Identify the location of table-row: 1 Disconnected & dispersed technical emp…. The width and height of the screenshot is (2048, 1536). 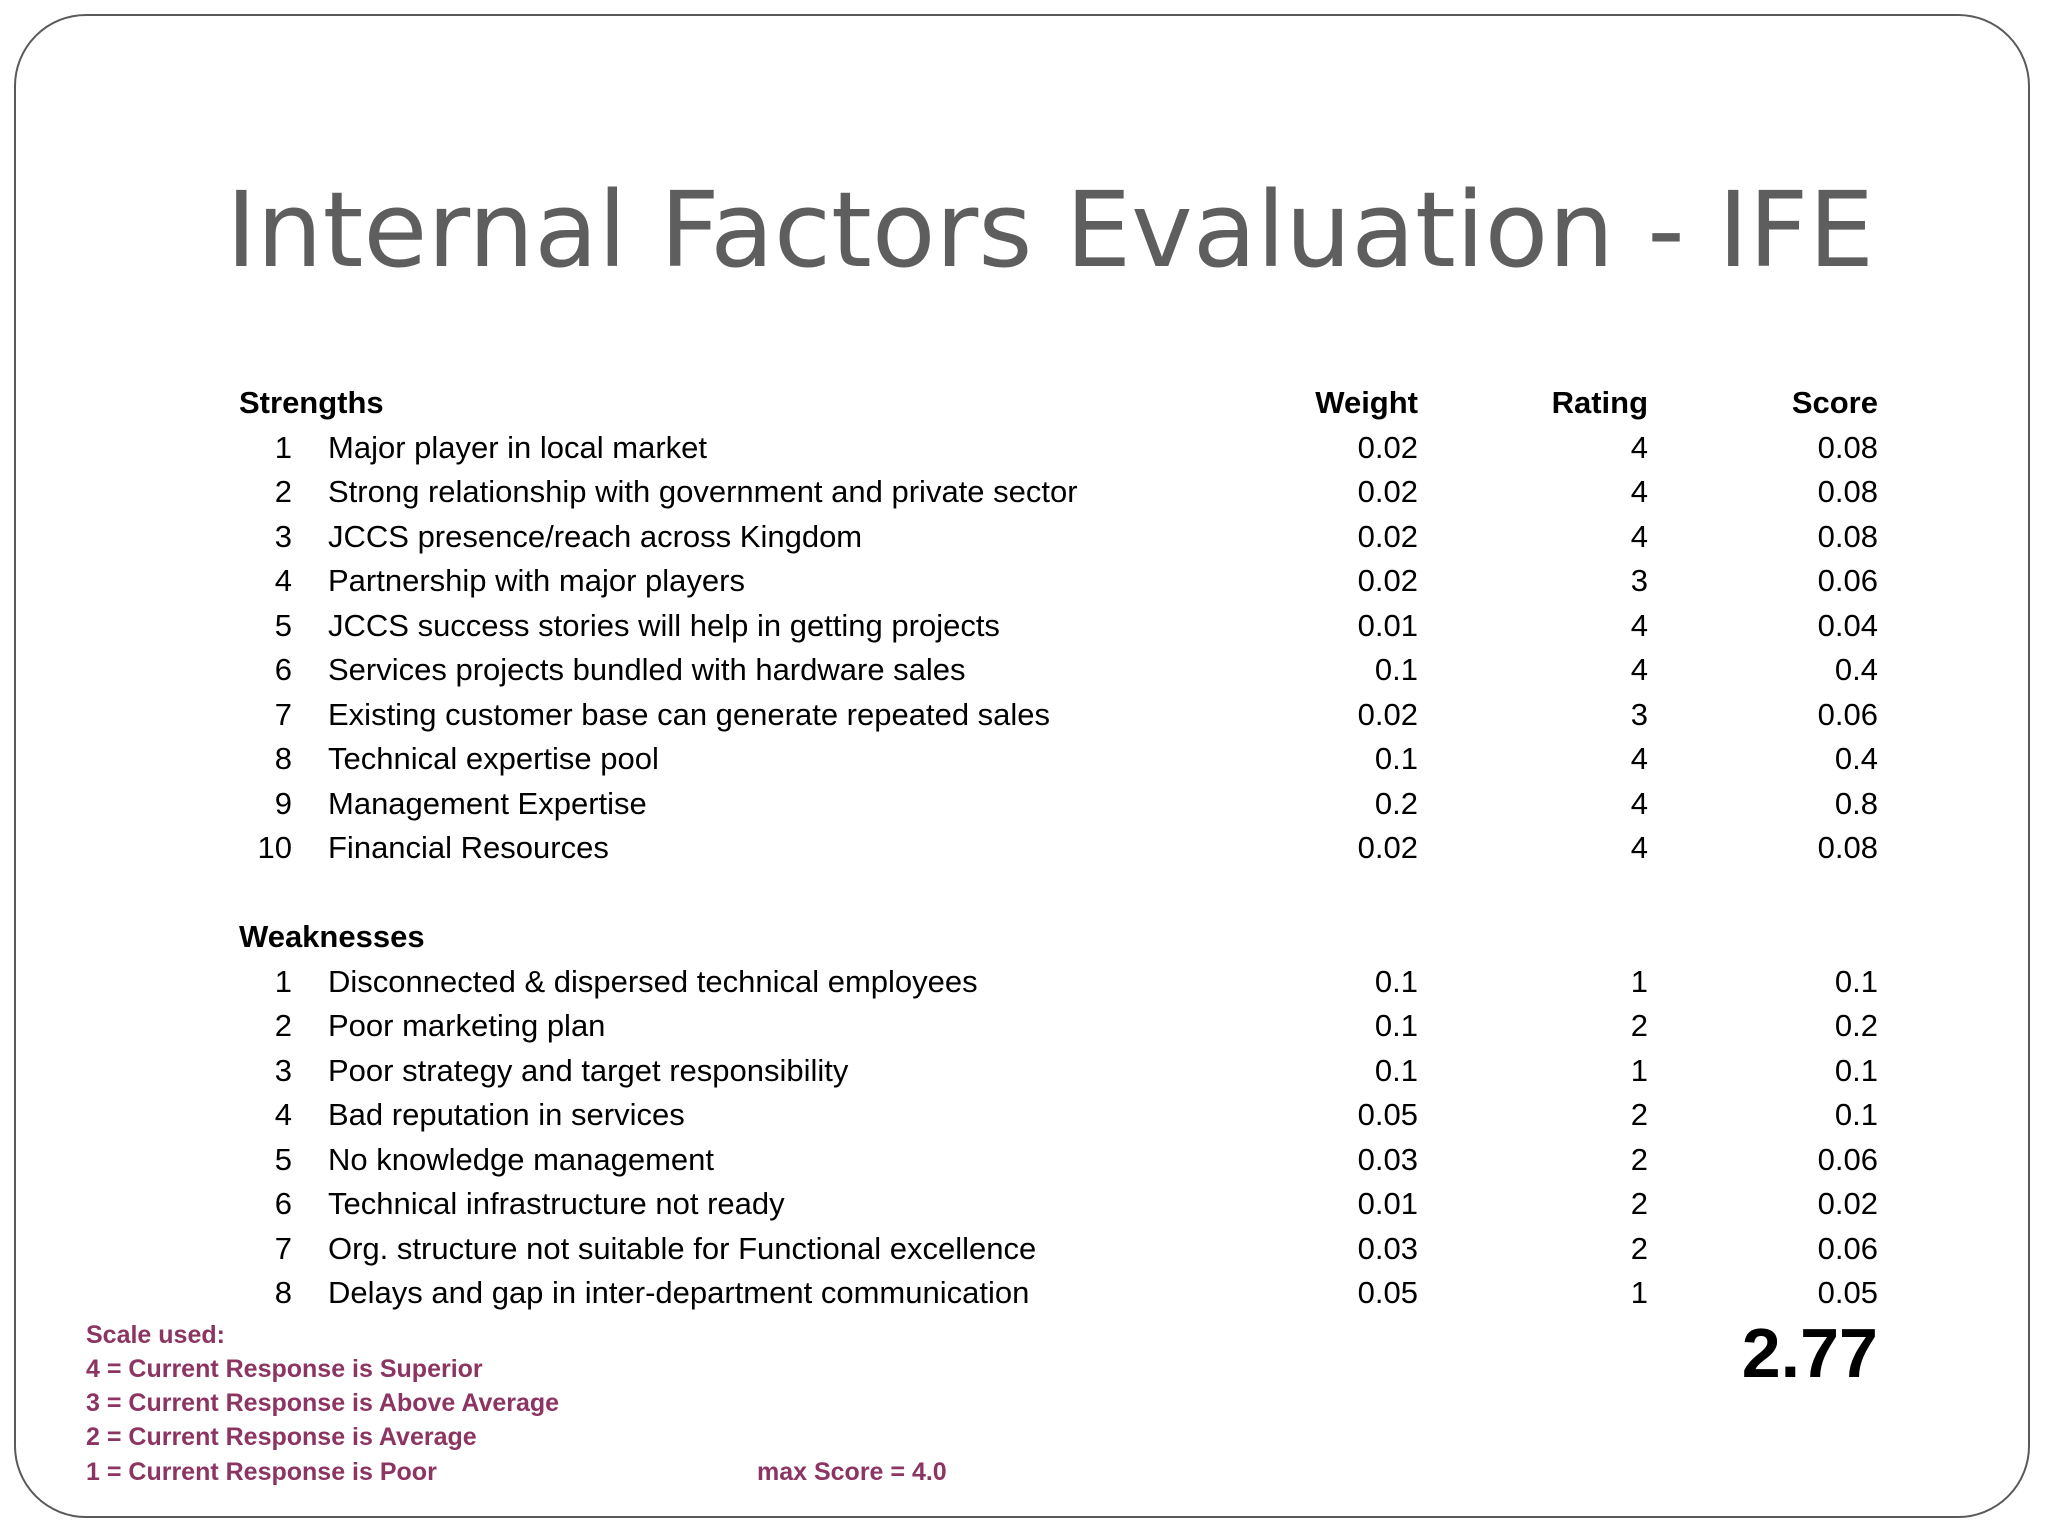
(1024, 982).